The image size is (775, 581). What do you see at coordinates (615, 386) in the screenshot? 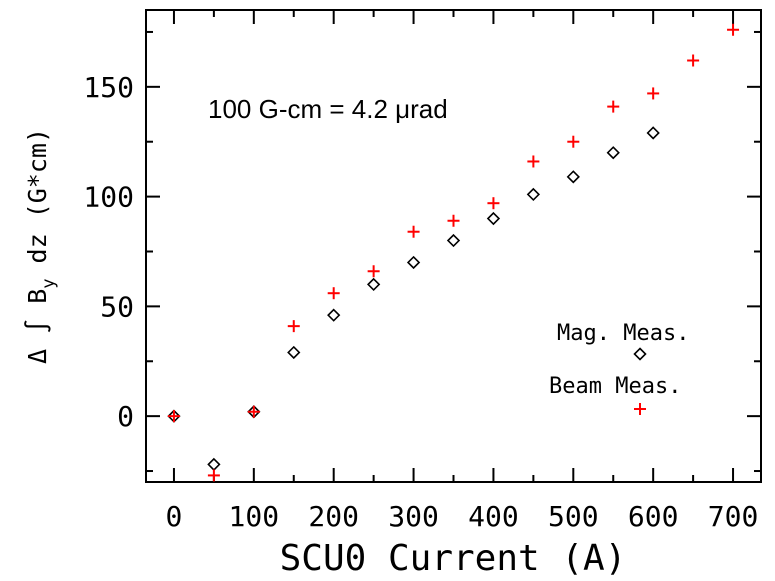
I see `legend-label-beam-meas: Beam Meas.` at bounding box center [615, 386].